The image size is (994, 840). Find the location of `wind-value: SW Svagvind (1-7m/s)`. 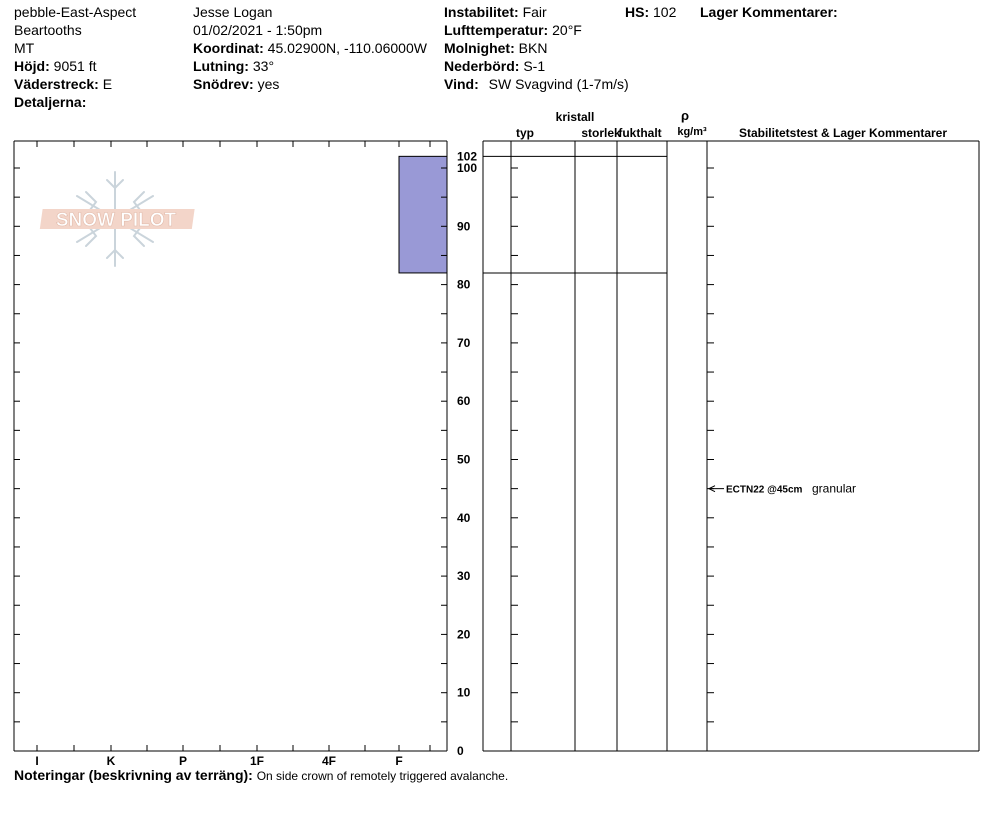

wind-value: SW Svagvind (1-7m/s) is located at coordinates (558, 84).